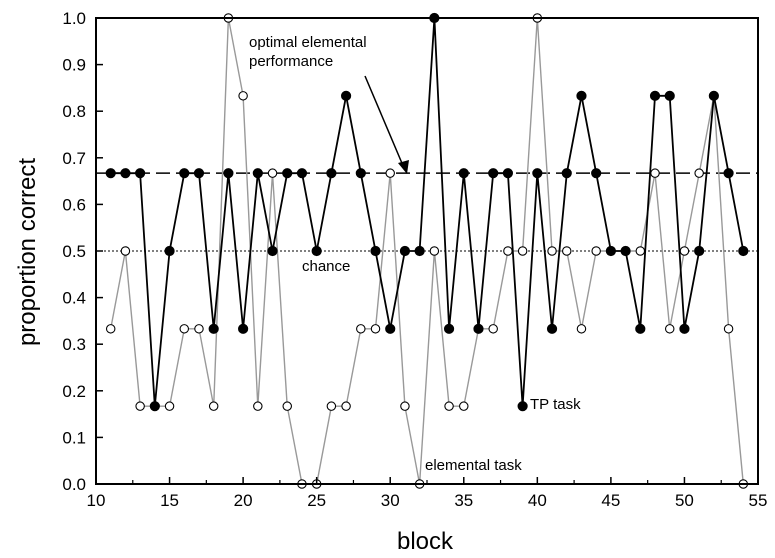 The image size is (775, 558). Describe the element at coordinates (473, 465) in the screenshot. I see `annotation-elemental-task: elemental task` at that location.